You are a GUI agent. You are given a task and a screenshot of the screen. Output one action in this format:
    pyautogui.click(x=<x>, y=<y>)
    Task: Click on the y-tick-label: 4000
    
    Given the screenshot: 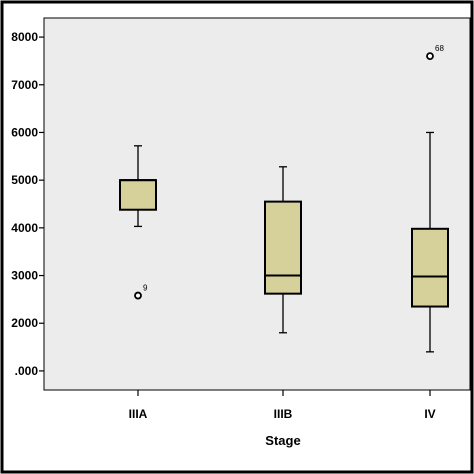 What is the action you would take?
    pyautogui.click(x=24, y=228)
    